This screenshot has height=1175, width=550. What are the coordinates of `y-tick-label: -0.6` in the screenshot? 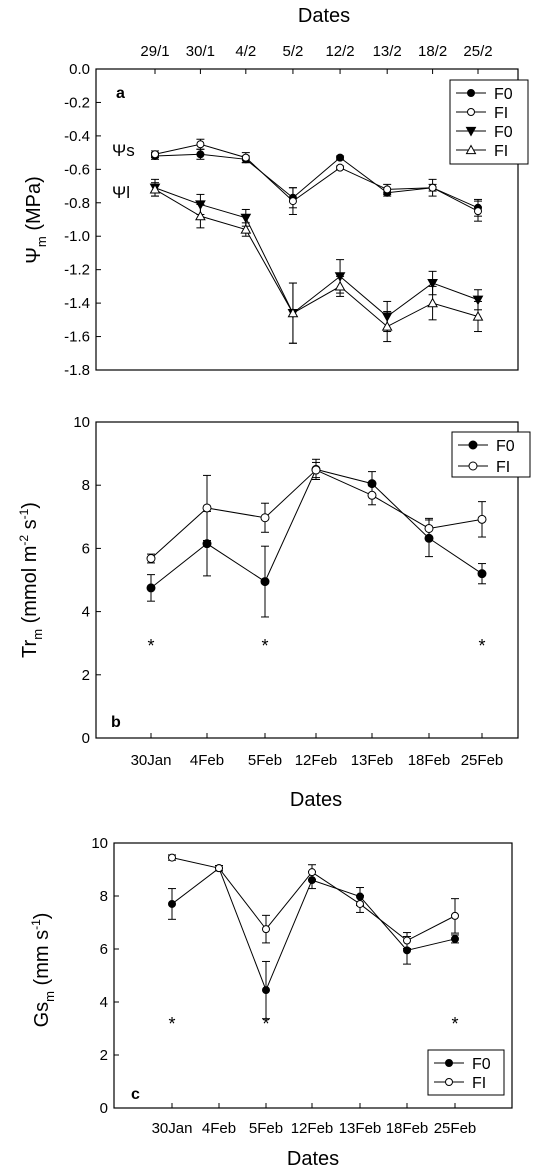 It's located at (77, 169).